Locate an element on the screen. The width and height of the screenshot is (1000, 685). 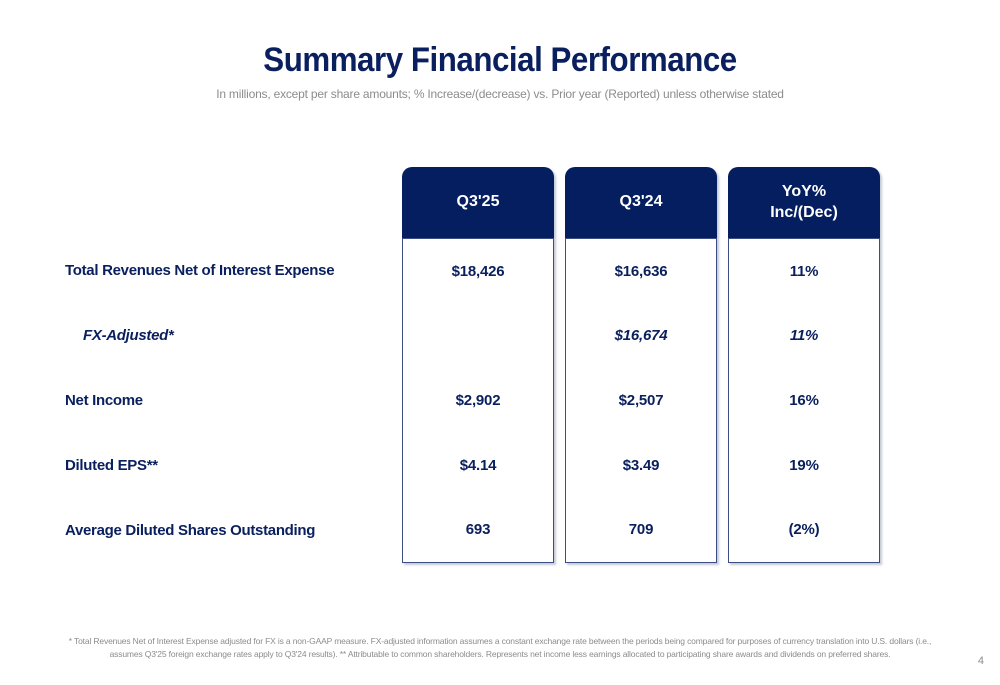
cell-q325-avg-diluted-shares: 693 is located at coordinates (478, 530).